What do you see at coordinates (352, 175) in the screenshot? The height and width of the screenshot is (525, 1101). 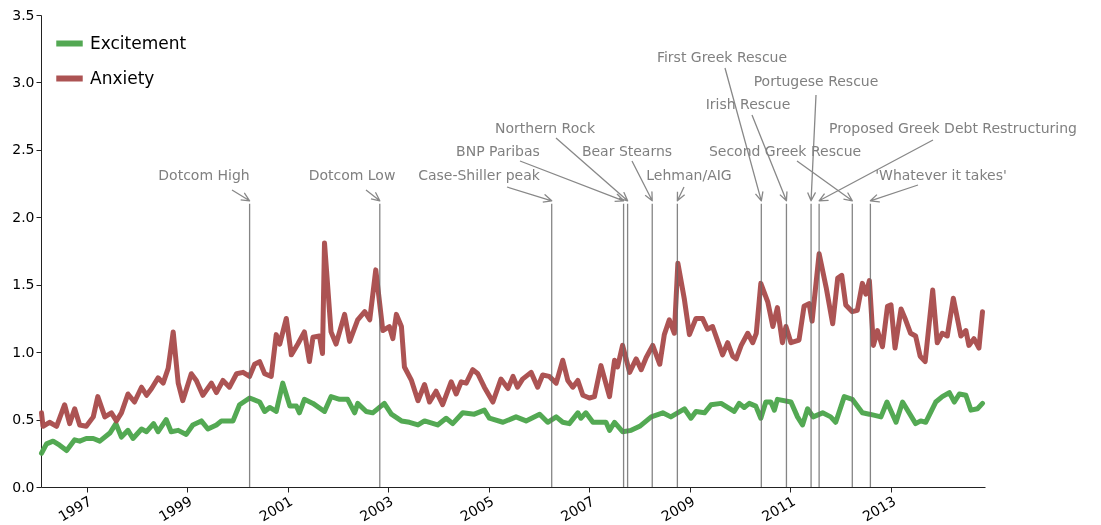 I see `annotation: Dotcom Low` at bounding box center [352, 175].